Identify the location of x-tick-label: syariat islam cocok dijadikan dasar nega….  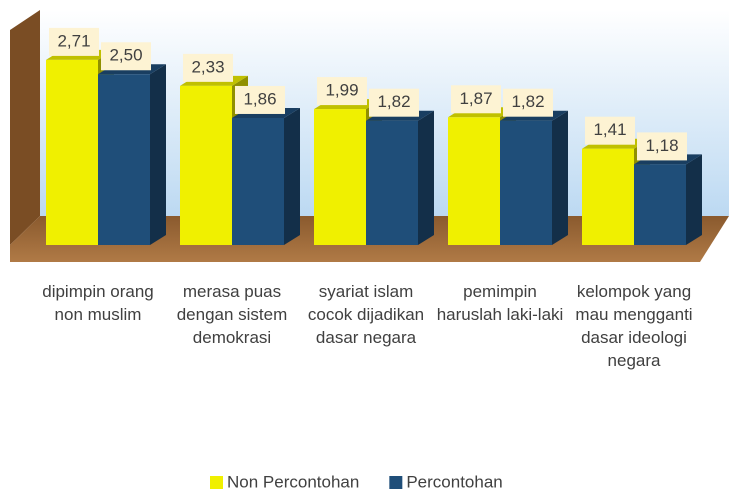
(366, 314).